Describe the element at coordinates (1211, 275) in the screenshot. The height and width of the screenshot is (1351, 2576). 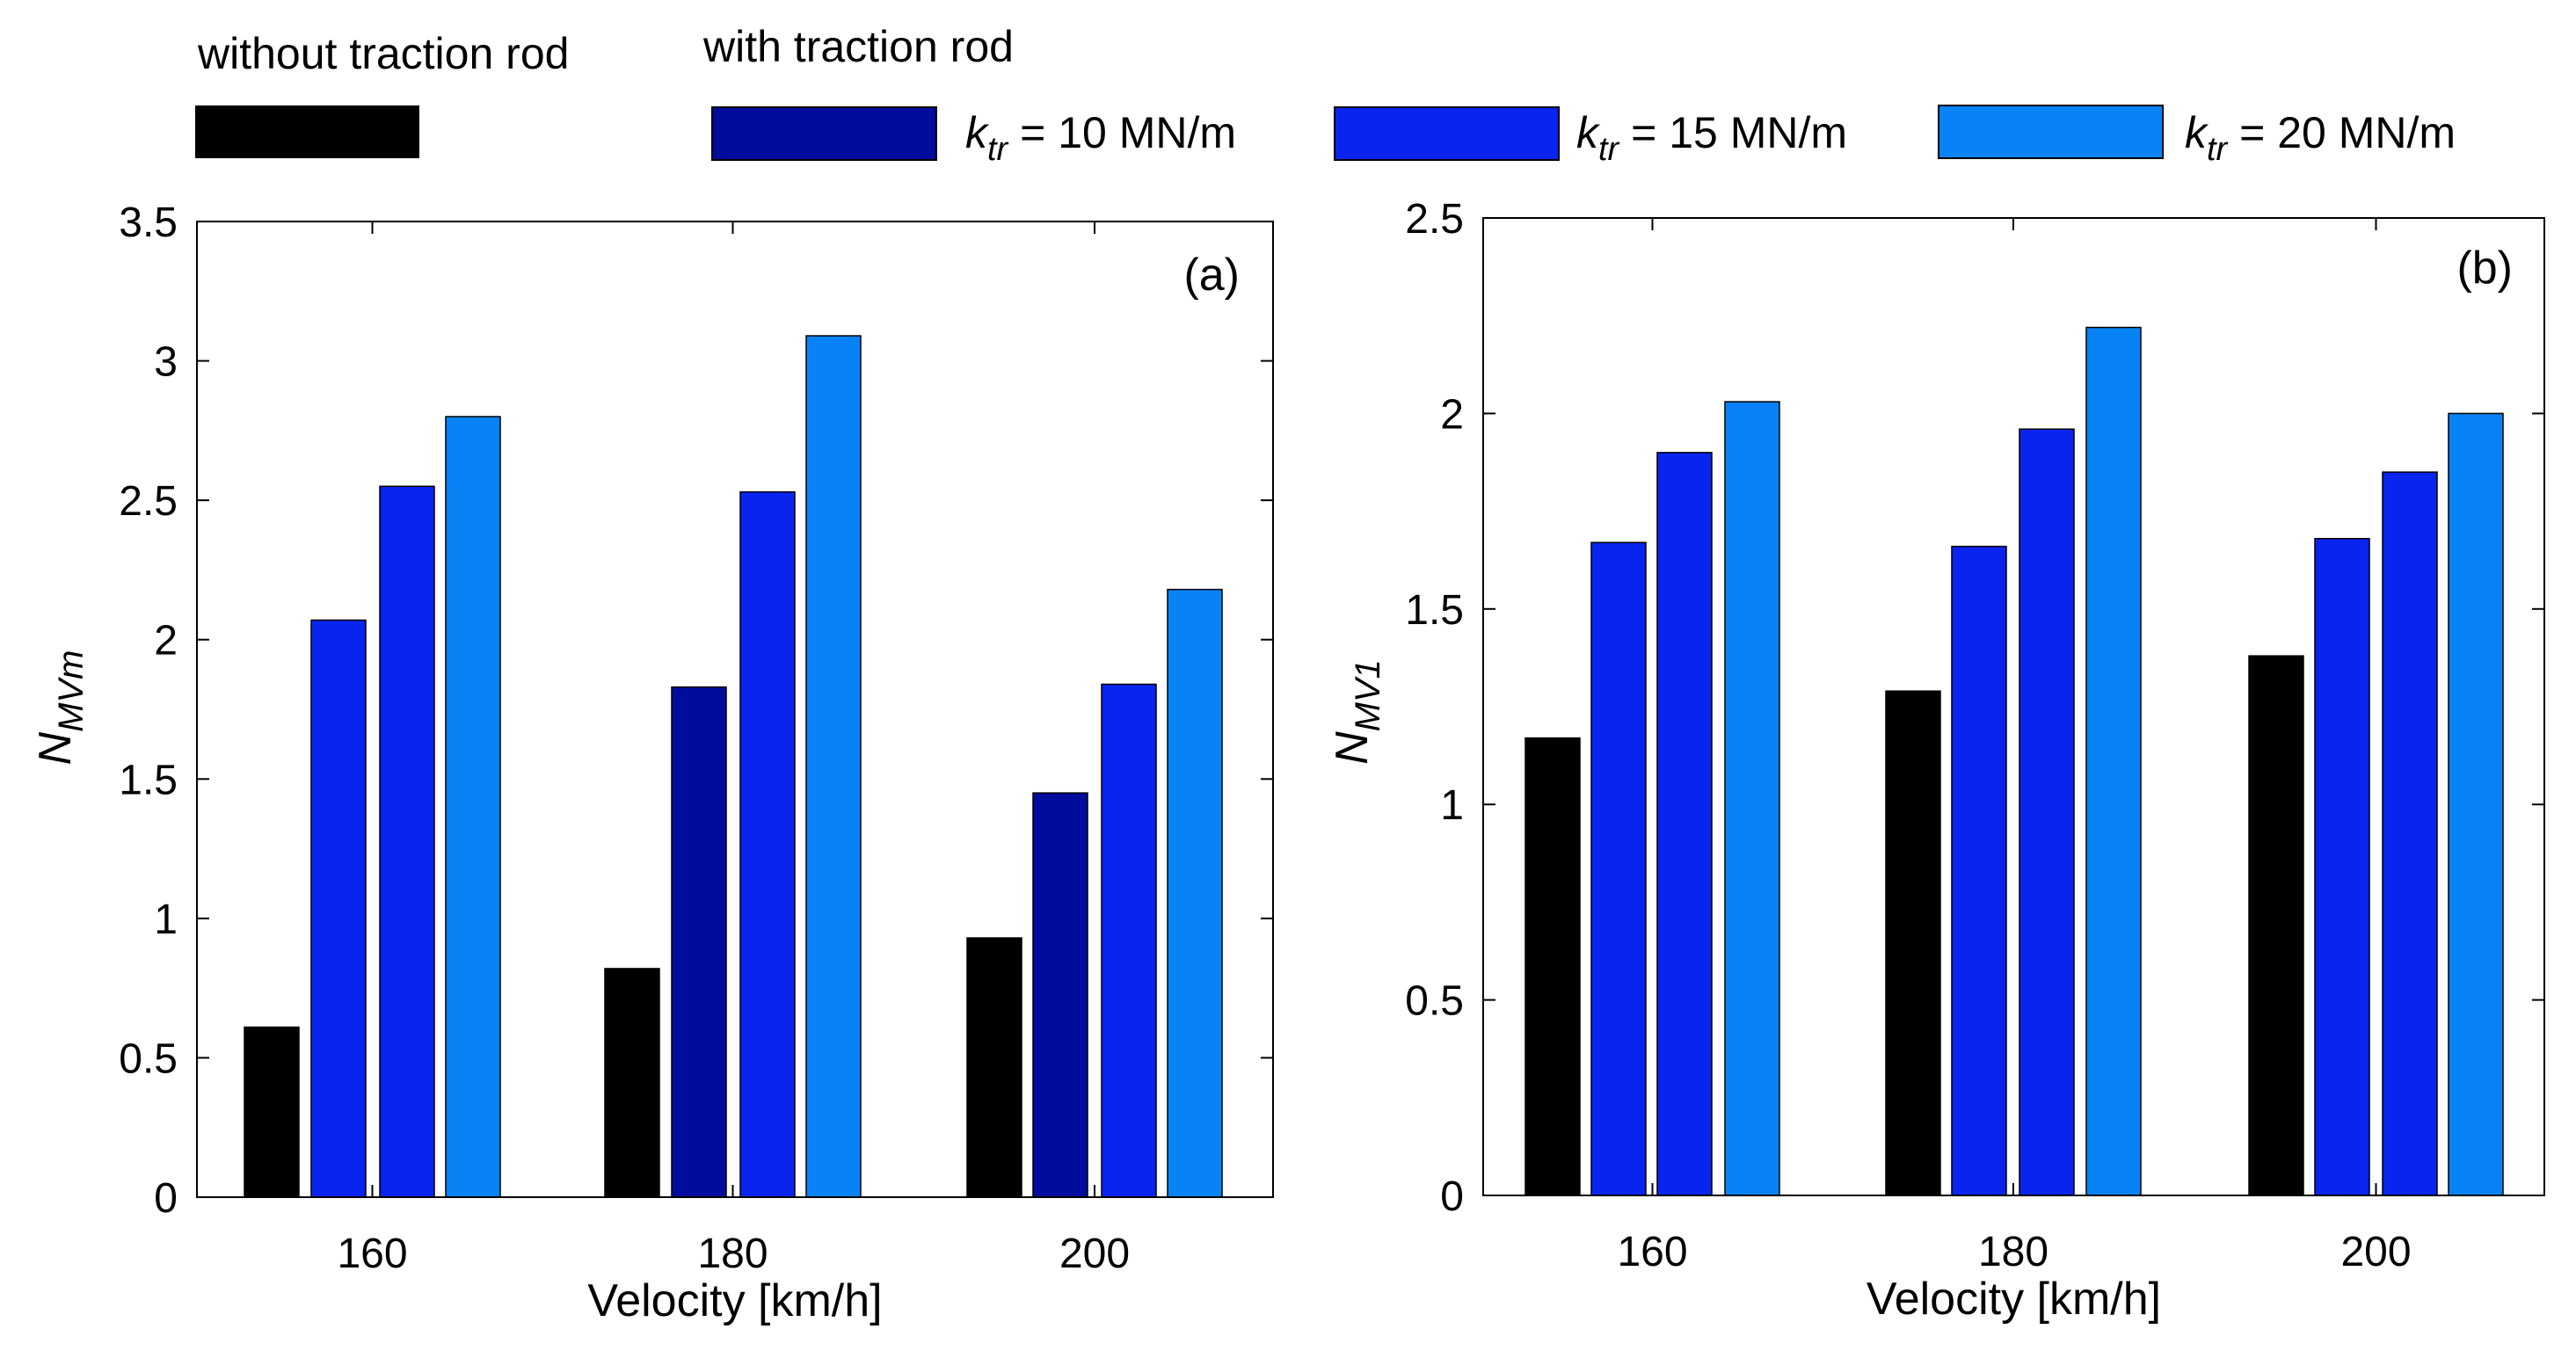
I see `panel-label: (a)` at that location.